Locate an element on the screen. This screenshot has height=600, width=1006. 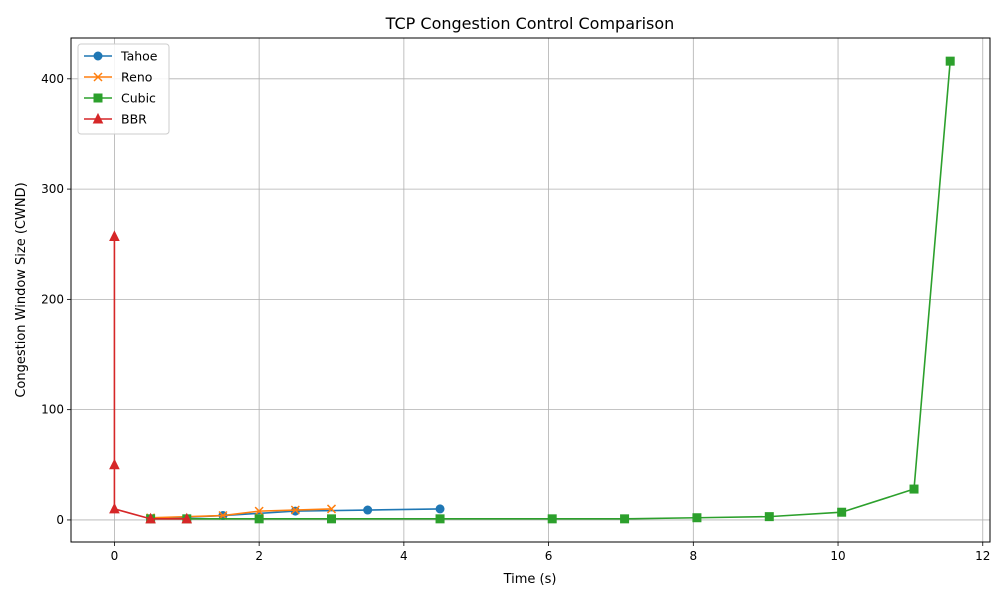
legend: Tahoe Reno Cubic BBR is located at coordinates (123, 89).